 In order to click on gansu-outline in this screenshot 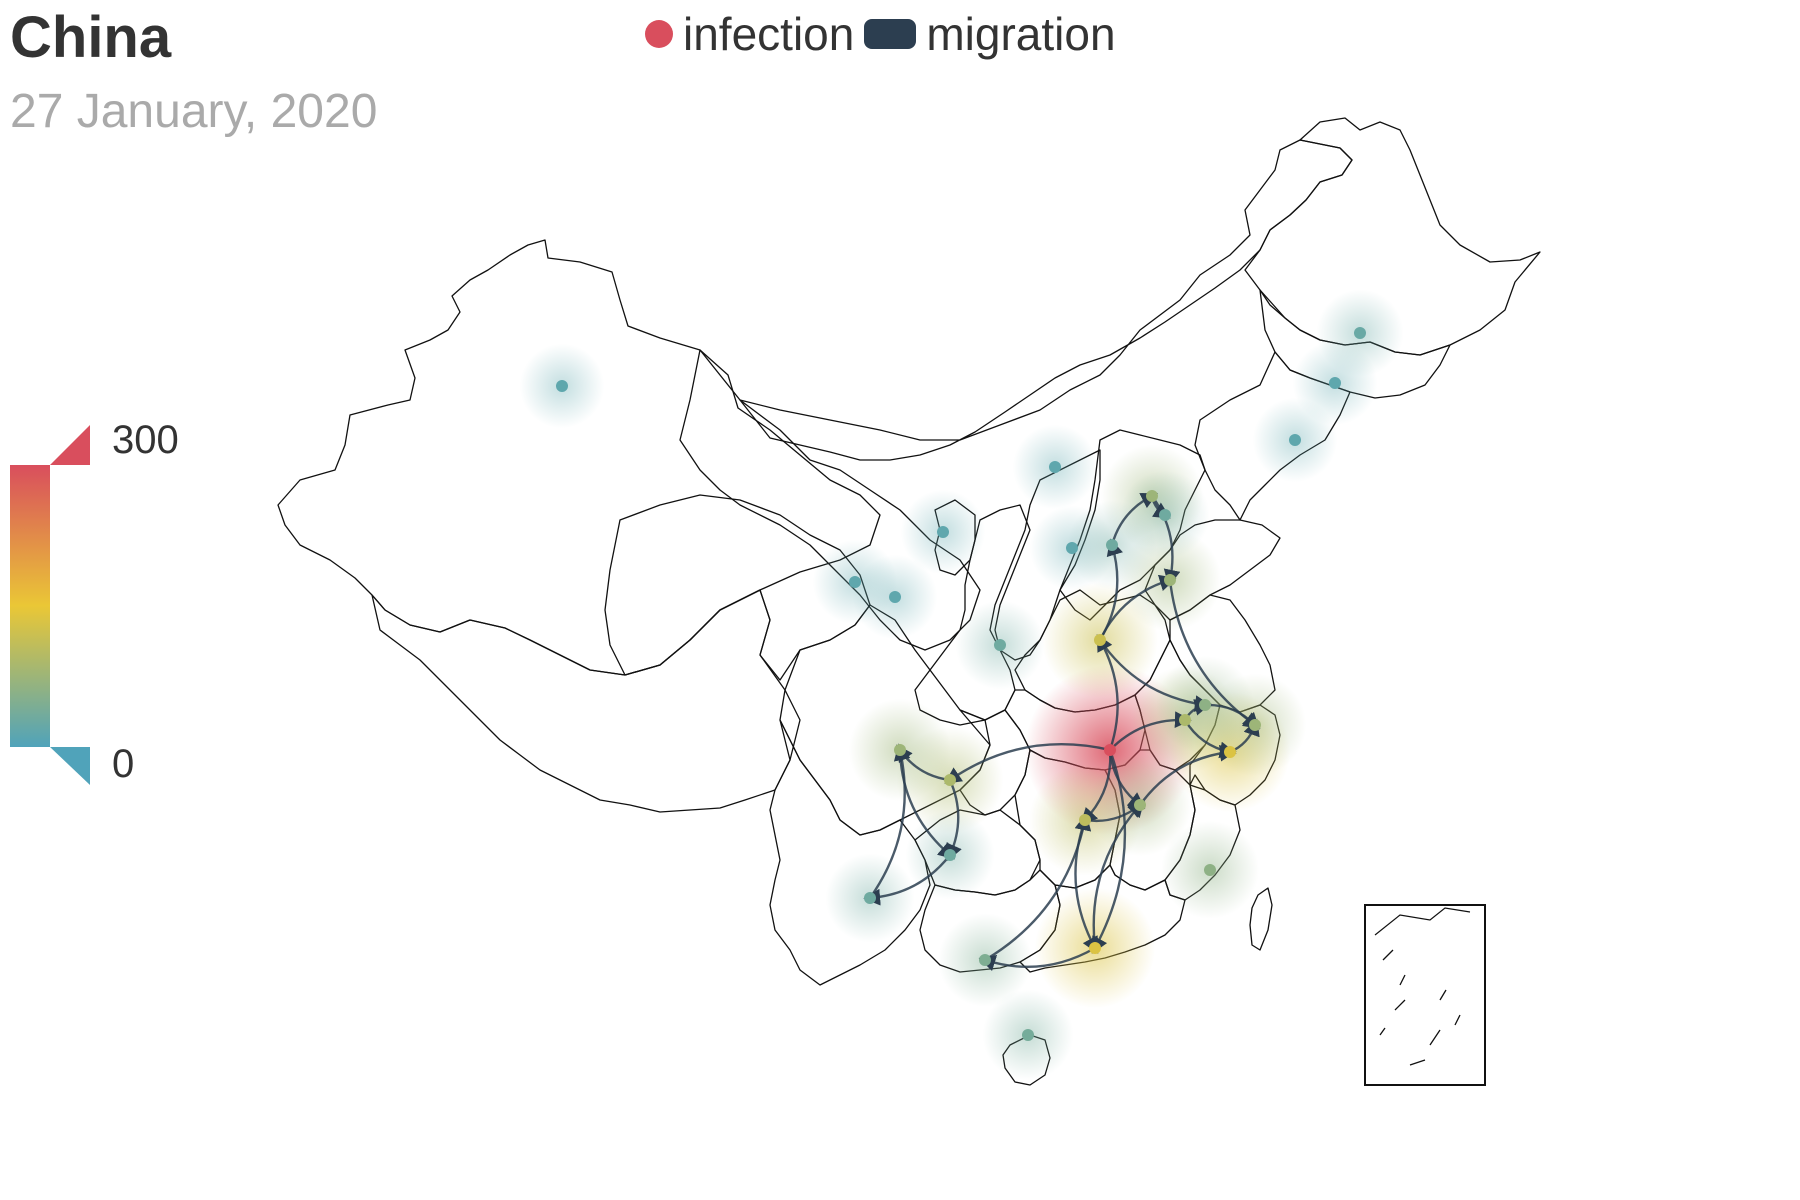, I will do `click(830, 500)`.